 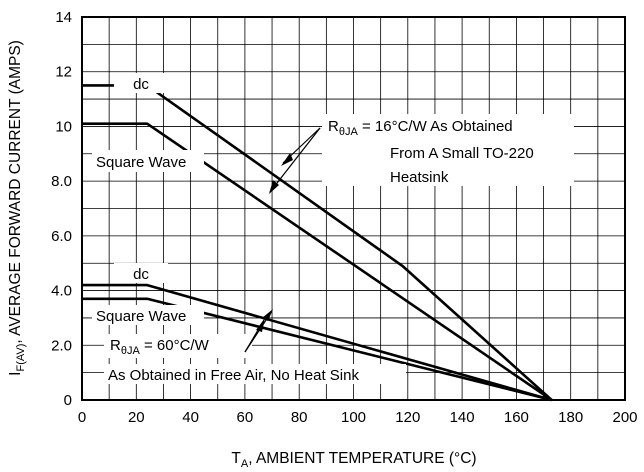 I want to click on annotation-dc-upper: dc, so click(x=141, y=84).